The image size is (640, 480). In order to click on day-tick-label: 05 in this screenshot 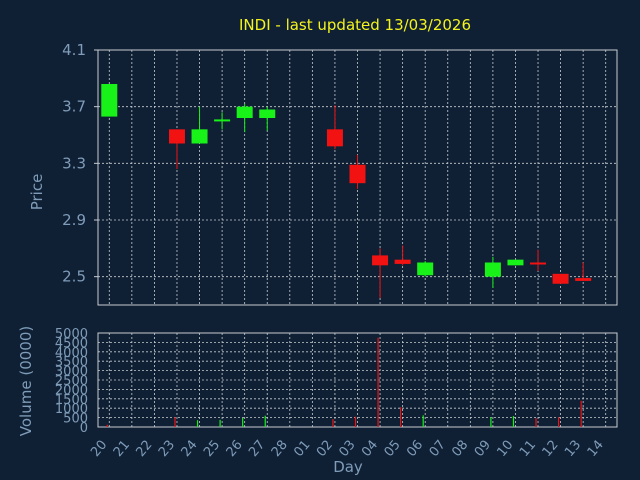, I will do `click(393, 449)`.